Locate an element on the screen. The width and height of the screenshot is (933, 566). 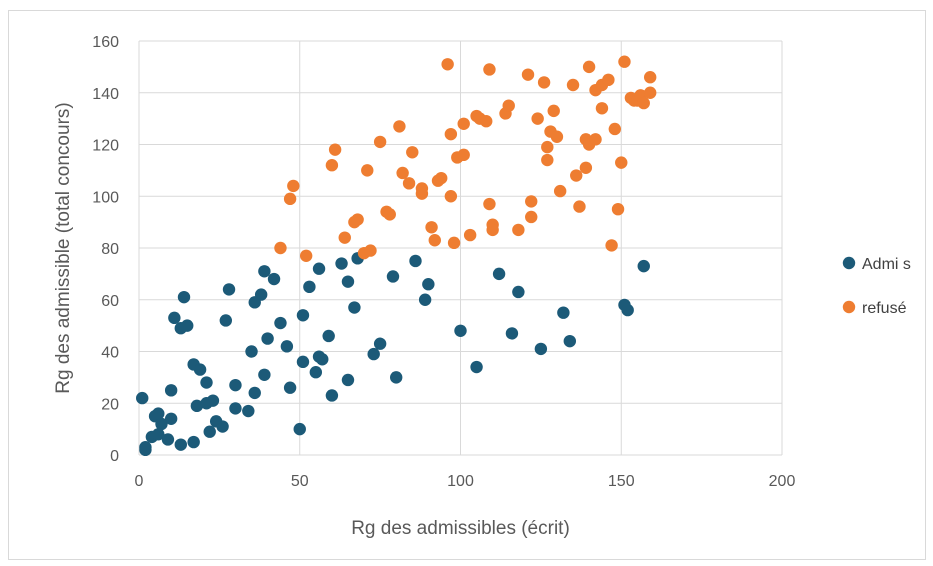
legend: Admi s refusé is located at coordinates (876, 286).